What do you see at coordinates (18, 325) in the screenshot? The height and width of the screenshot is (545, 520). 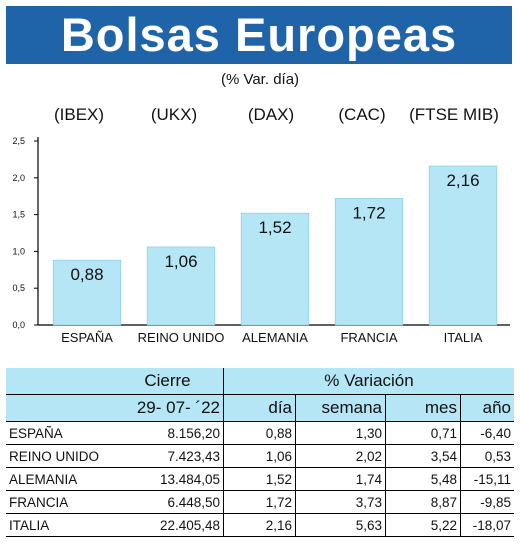 I see `y-tick-label: 0,0` at bounding box center [18, 325].